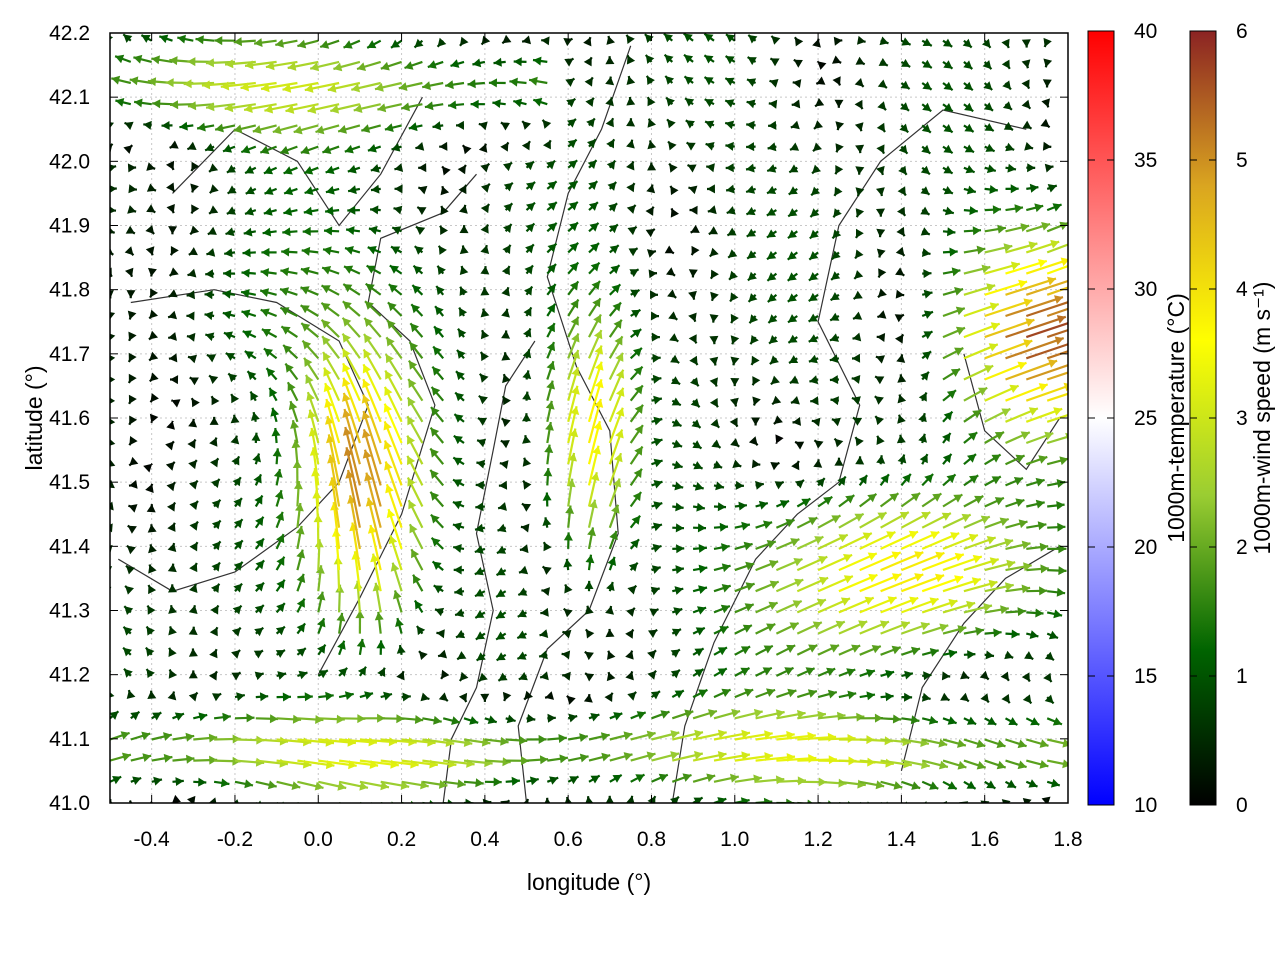 This screenshot has height=960, width=1280. Describe the element at coordinates (152, 839) in the screenshot. I see `x-tick-label: -0.4` at that location.